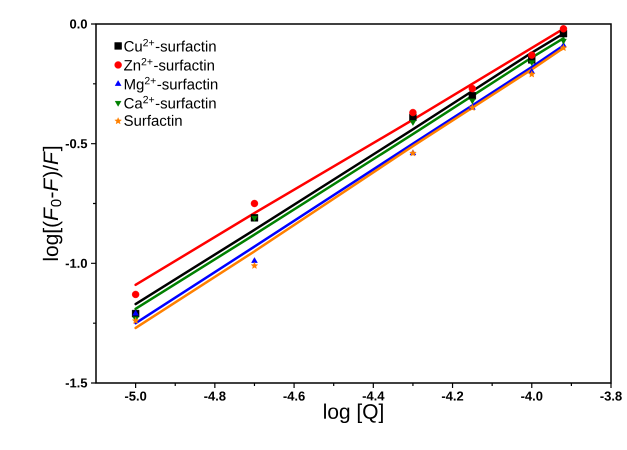  What do you see at coordinates (169, 64) in the screenshot?
I see `legend-label: Zn$^{2+}$-surfactin` at bounding box center [169, 64].